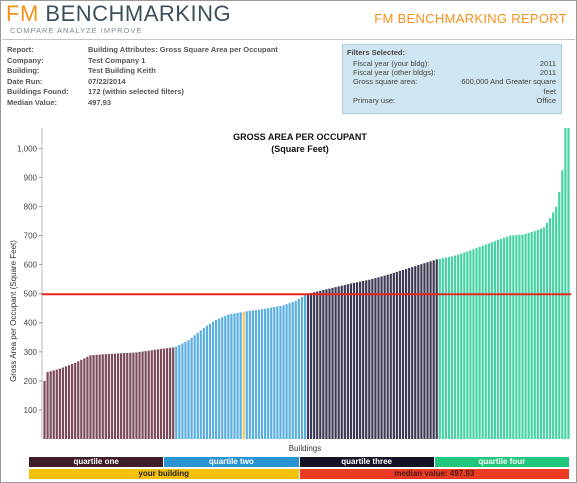  What do you see at coordinates (22, 13) in the screenshot?
I see `logo-fm: FM` at bounding box center [22, 13].